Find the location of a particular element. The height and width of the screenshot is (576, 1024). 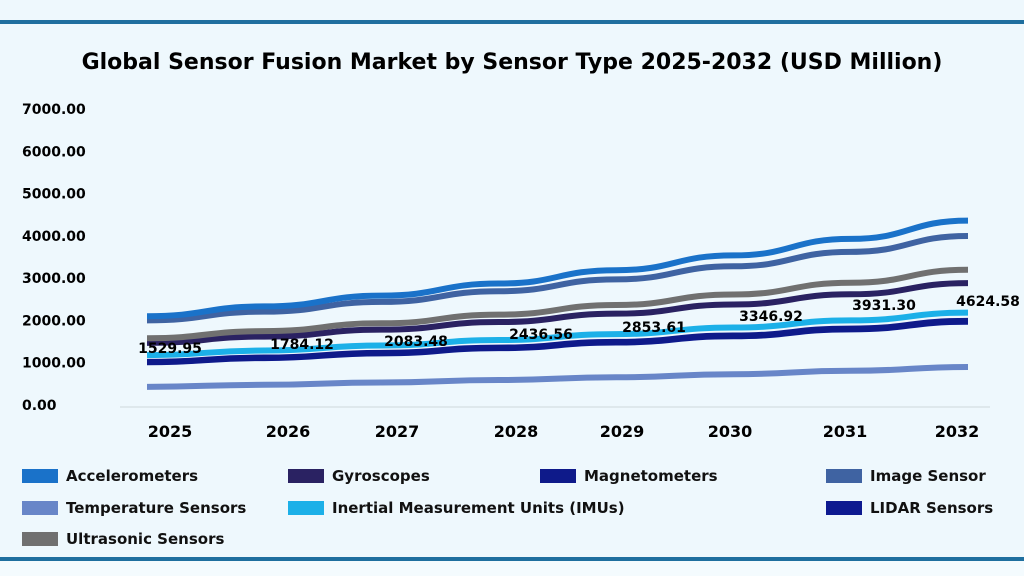

legend-item: Ultrasonic Sensors is located at coordinates (123, 539).